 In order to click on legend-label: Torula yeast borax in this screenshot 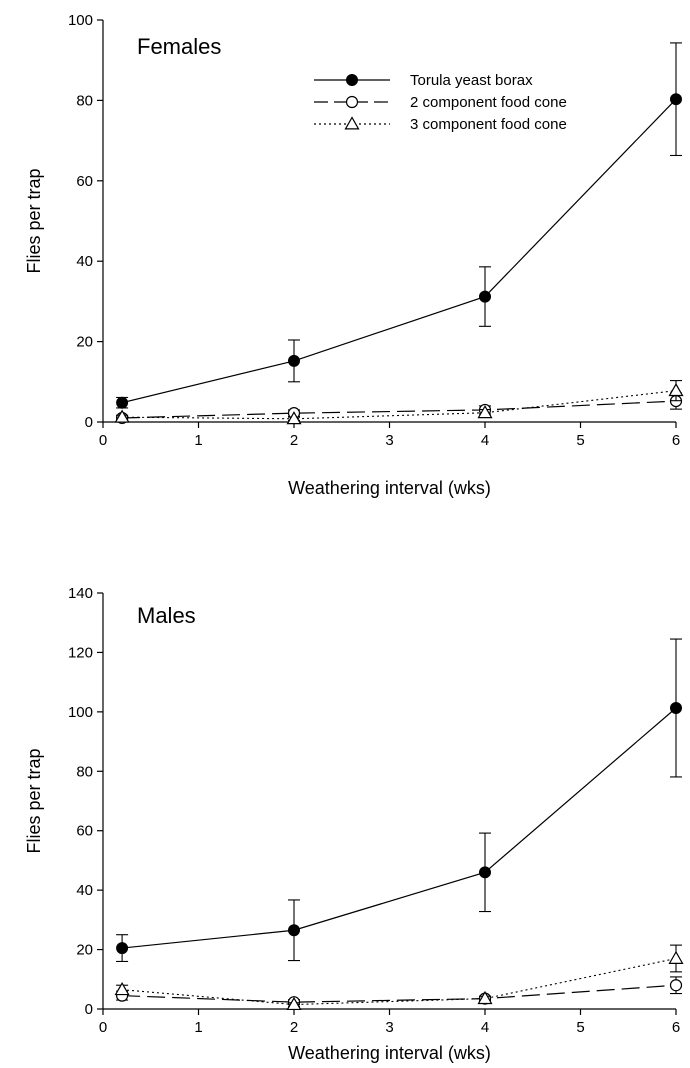, I will do `click(471, 80)`.